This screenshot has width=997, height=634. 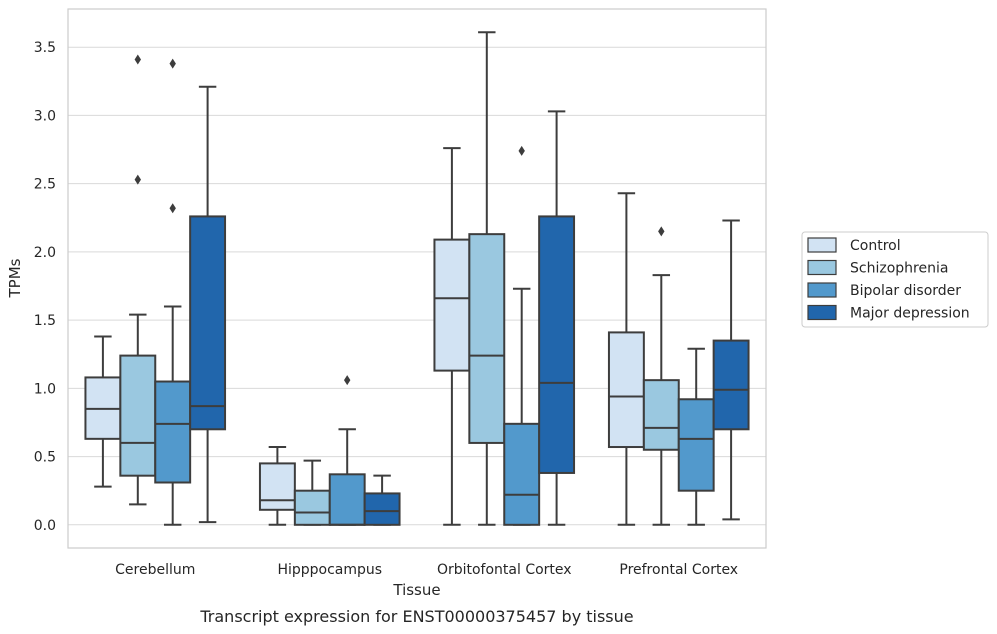 What do you see at coordinates (910, 314) in the screenshot?
I see `legend-label: Major depression` at bounding box center [910, 314].